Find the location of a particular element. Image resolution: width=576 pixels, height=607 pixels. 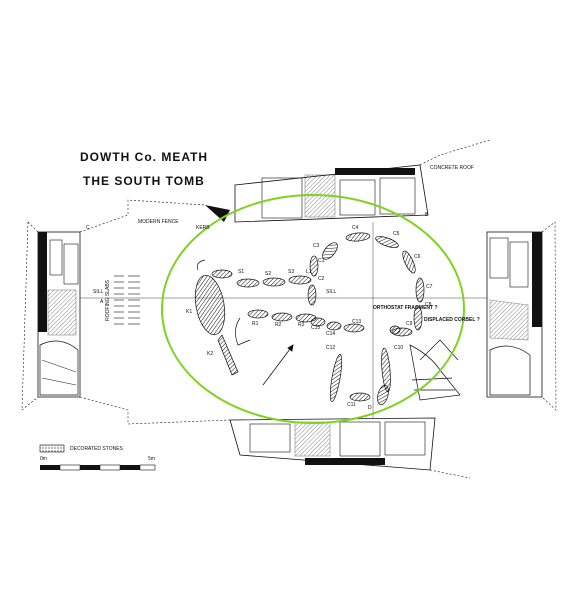

label-r3: R3 is located at coordinates (301, 325).